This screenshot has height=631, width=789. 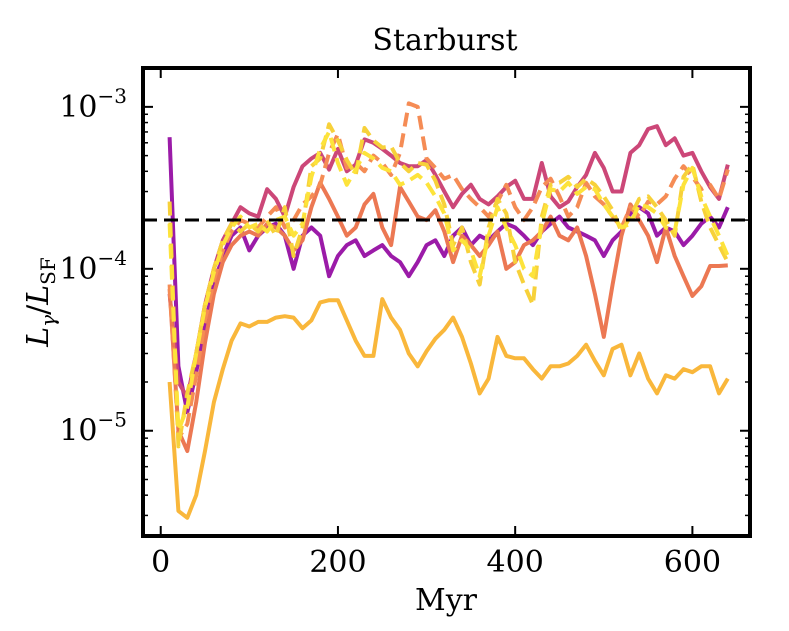 What do you see at coordinates (337, 562) in the screenshot?
I see `x-tick-label: 200` at bounding box center [337, 562].